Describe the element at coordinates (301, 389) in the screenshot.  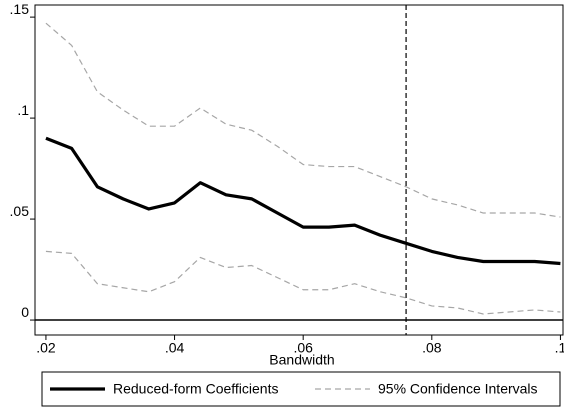
I see `legend-box` at that location.